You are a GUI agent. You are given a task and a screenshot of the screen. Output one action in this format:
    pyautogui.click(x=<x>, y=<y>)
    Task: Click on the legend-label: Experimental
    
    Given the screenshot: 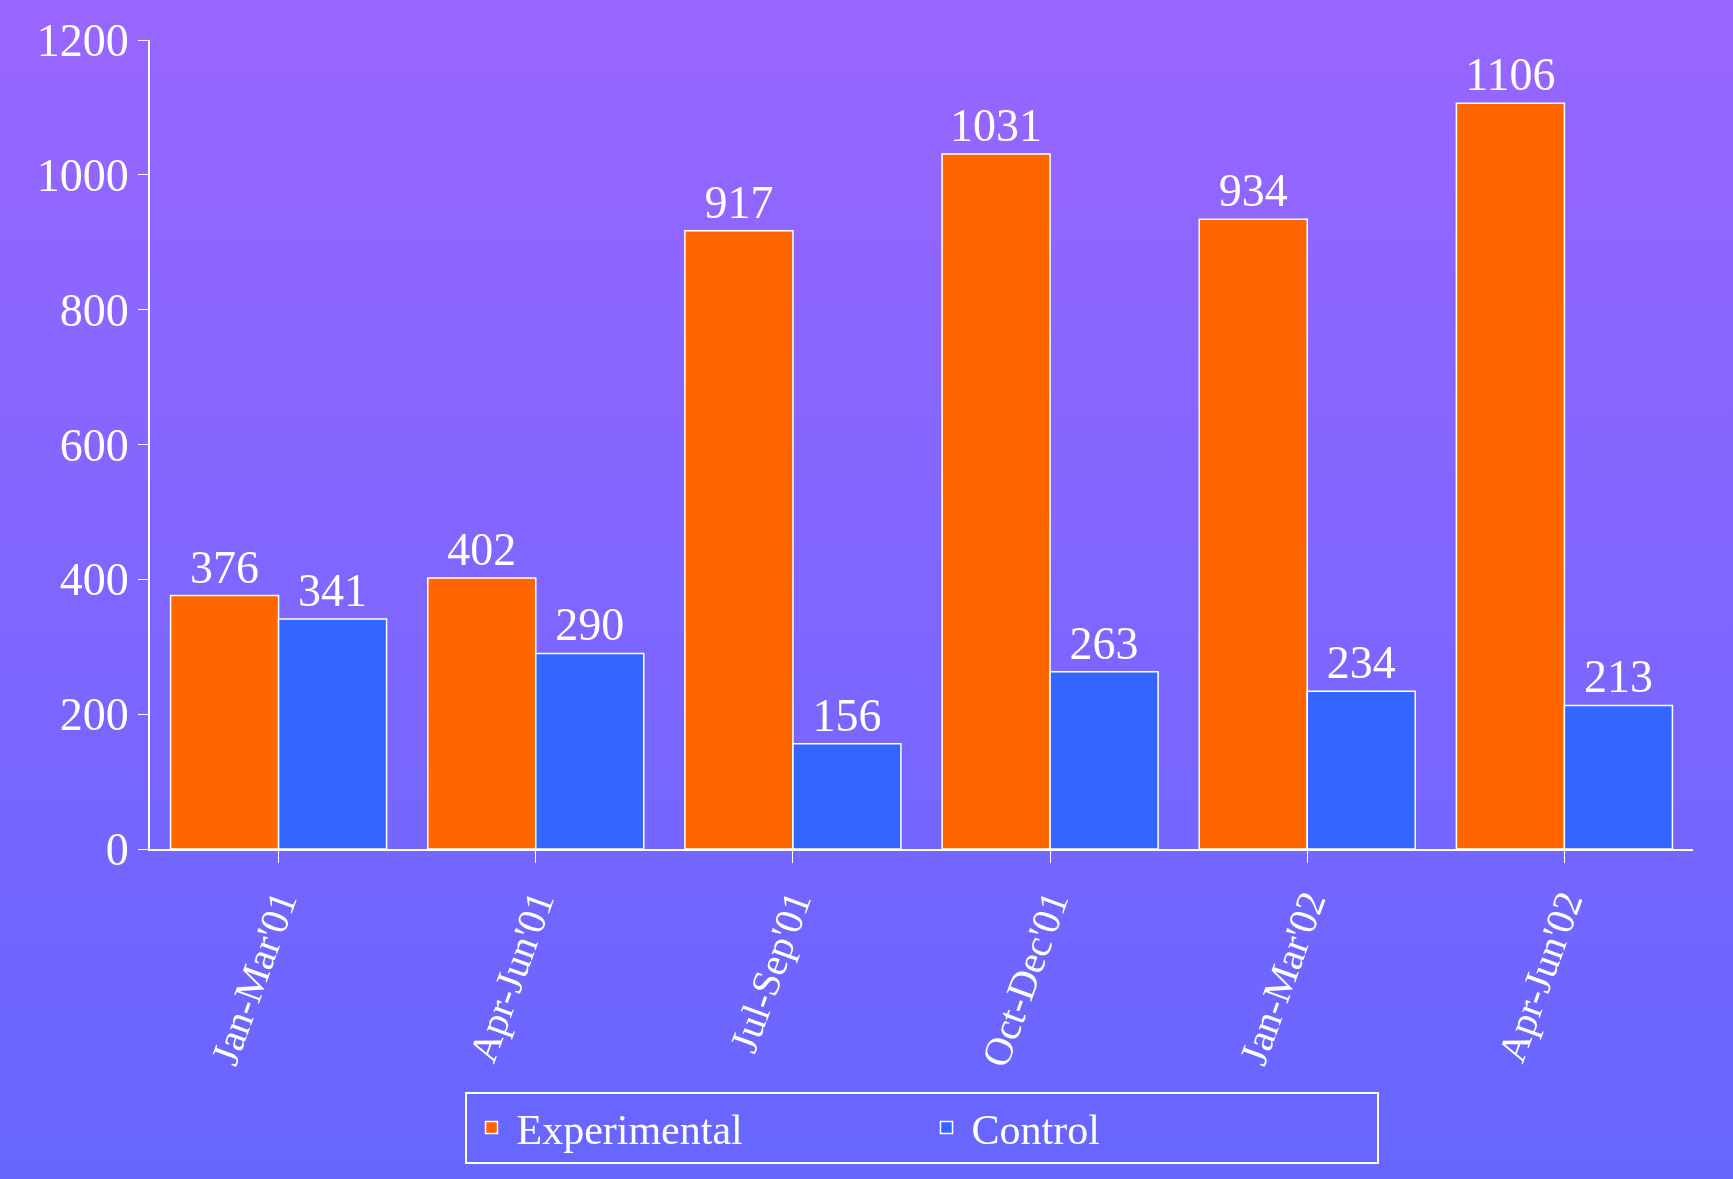 What is the action you would take?
    pyautogui.click(x=629, y=1129)
    